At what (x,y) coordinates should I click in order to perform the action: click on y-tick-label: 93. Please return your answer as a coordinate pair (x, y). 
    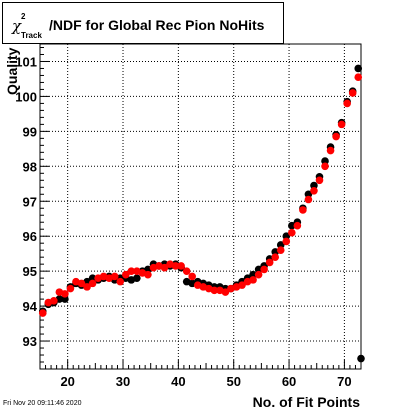
    Looking at the image, I should click on (30, 341).